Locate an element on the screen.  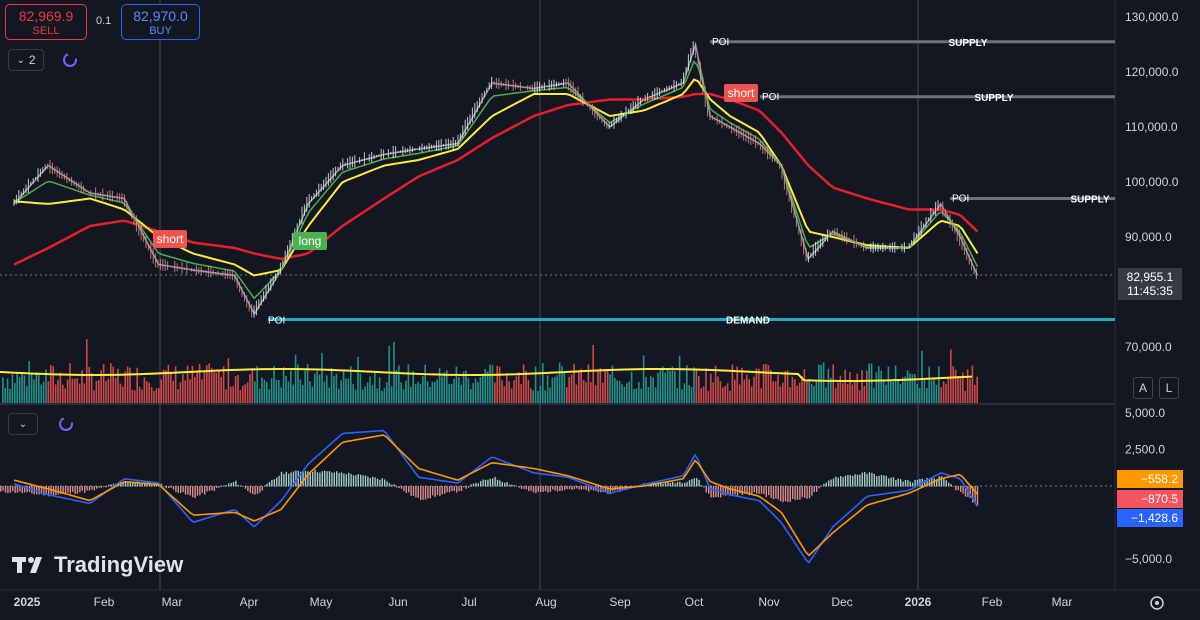
auto-scale-button: A is located at coordinates (1143, 388).